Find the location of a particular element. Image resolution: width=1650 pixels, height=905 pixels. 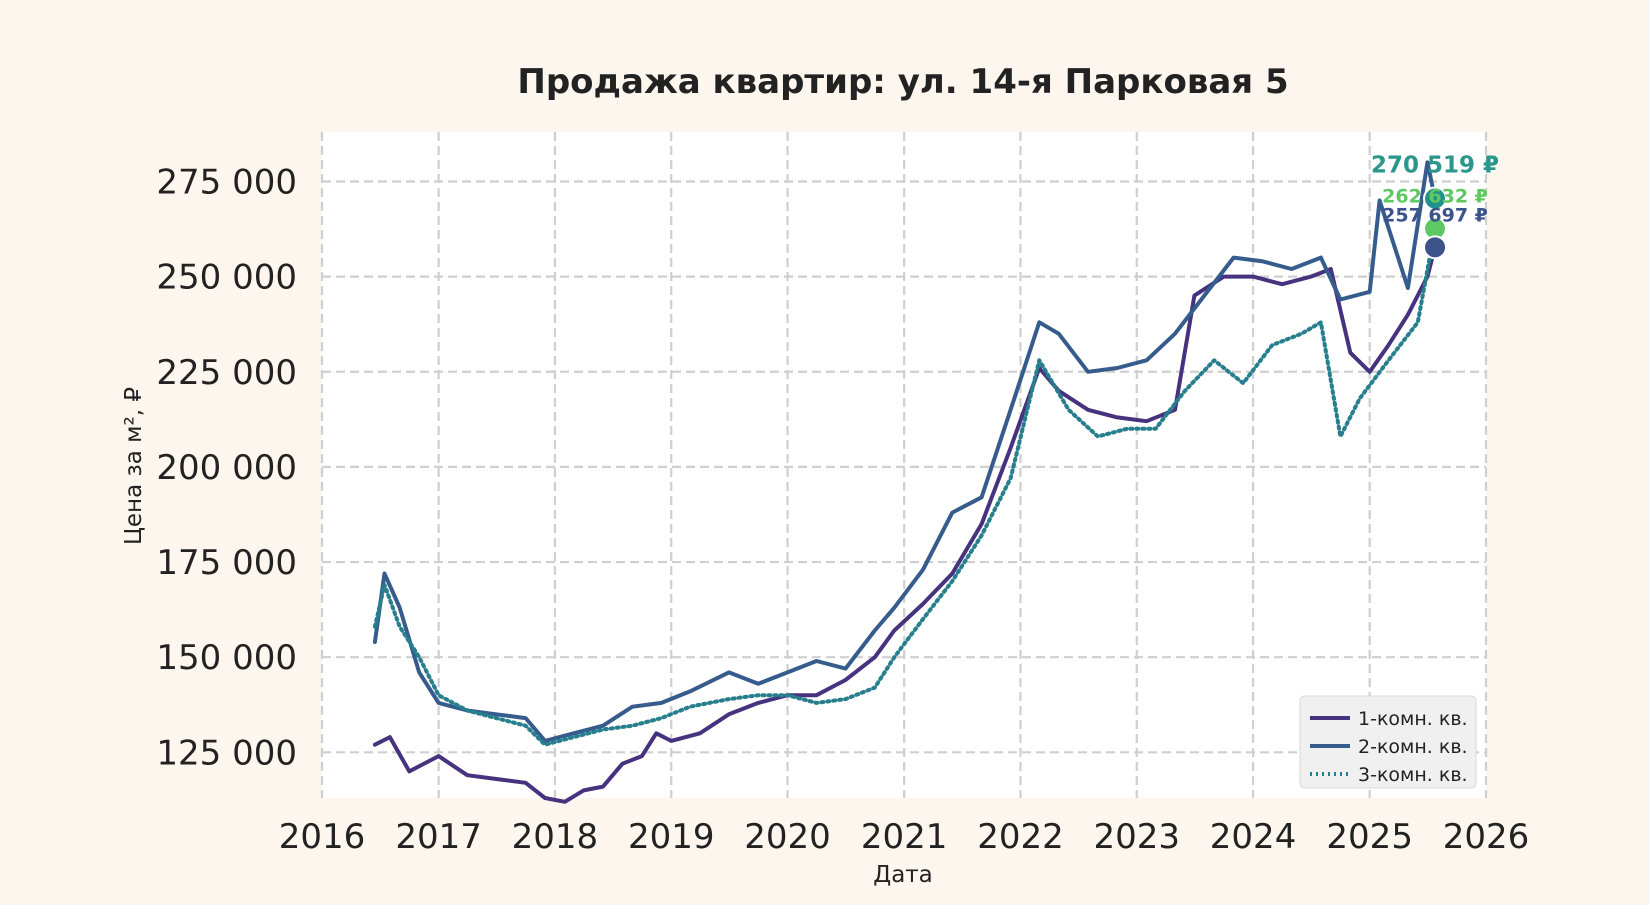

legend-label: 3-комн. кв. is located at coordinates (1413, 775).